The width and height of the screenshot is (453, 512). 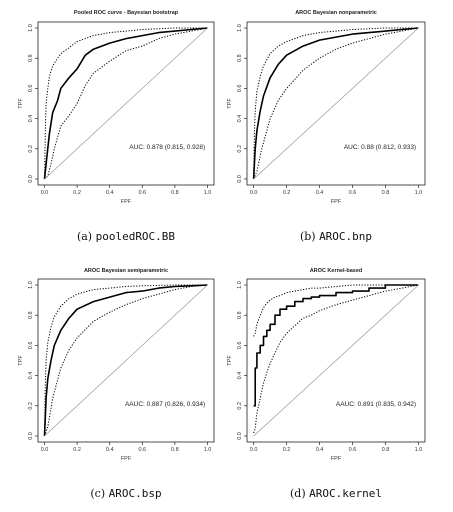 What do you see at coordinates (376, 404) in the screenshot?
I see `auc-annotation: AAUC: 0.891 (0.835, 0.942)` at bounding box center [376, 404].